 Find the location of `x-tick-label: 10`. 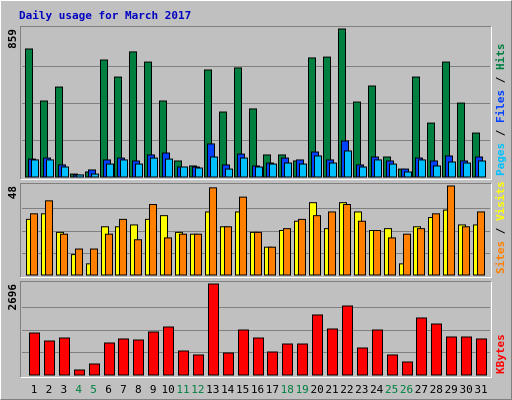

x-tick-label: 10 is located at coordinates (167, 389).